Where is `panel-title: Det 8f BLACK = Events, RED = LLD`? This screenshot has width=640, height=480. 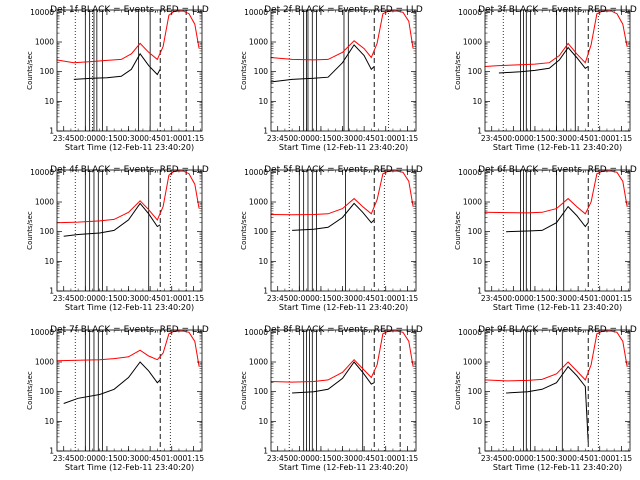
panel-title: Det 8f BLACK = Events, RED = LLD is located at coordinates (343, 330).